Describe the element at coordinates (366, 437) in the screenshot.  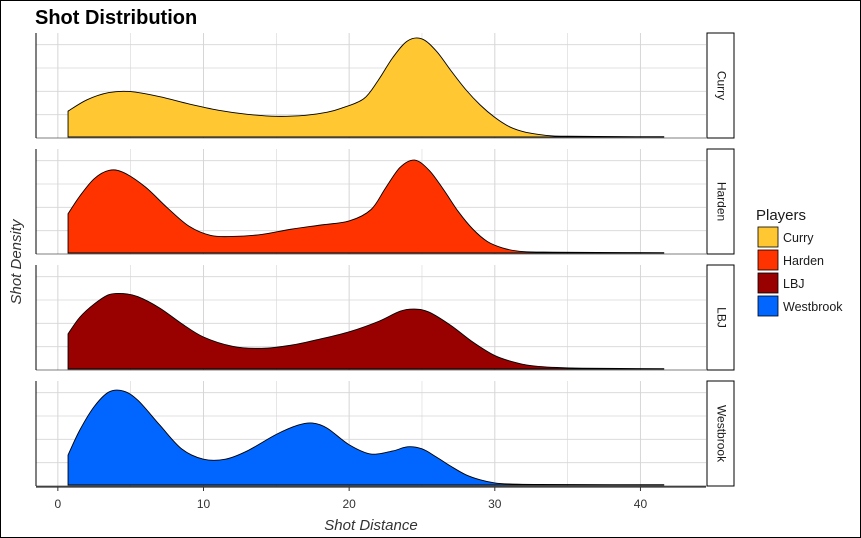
I see `density-area-westbrook` at that location.